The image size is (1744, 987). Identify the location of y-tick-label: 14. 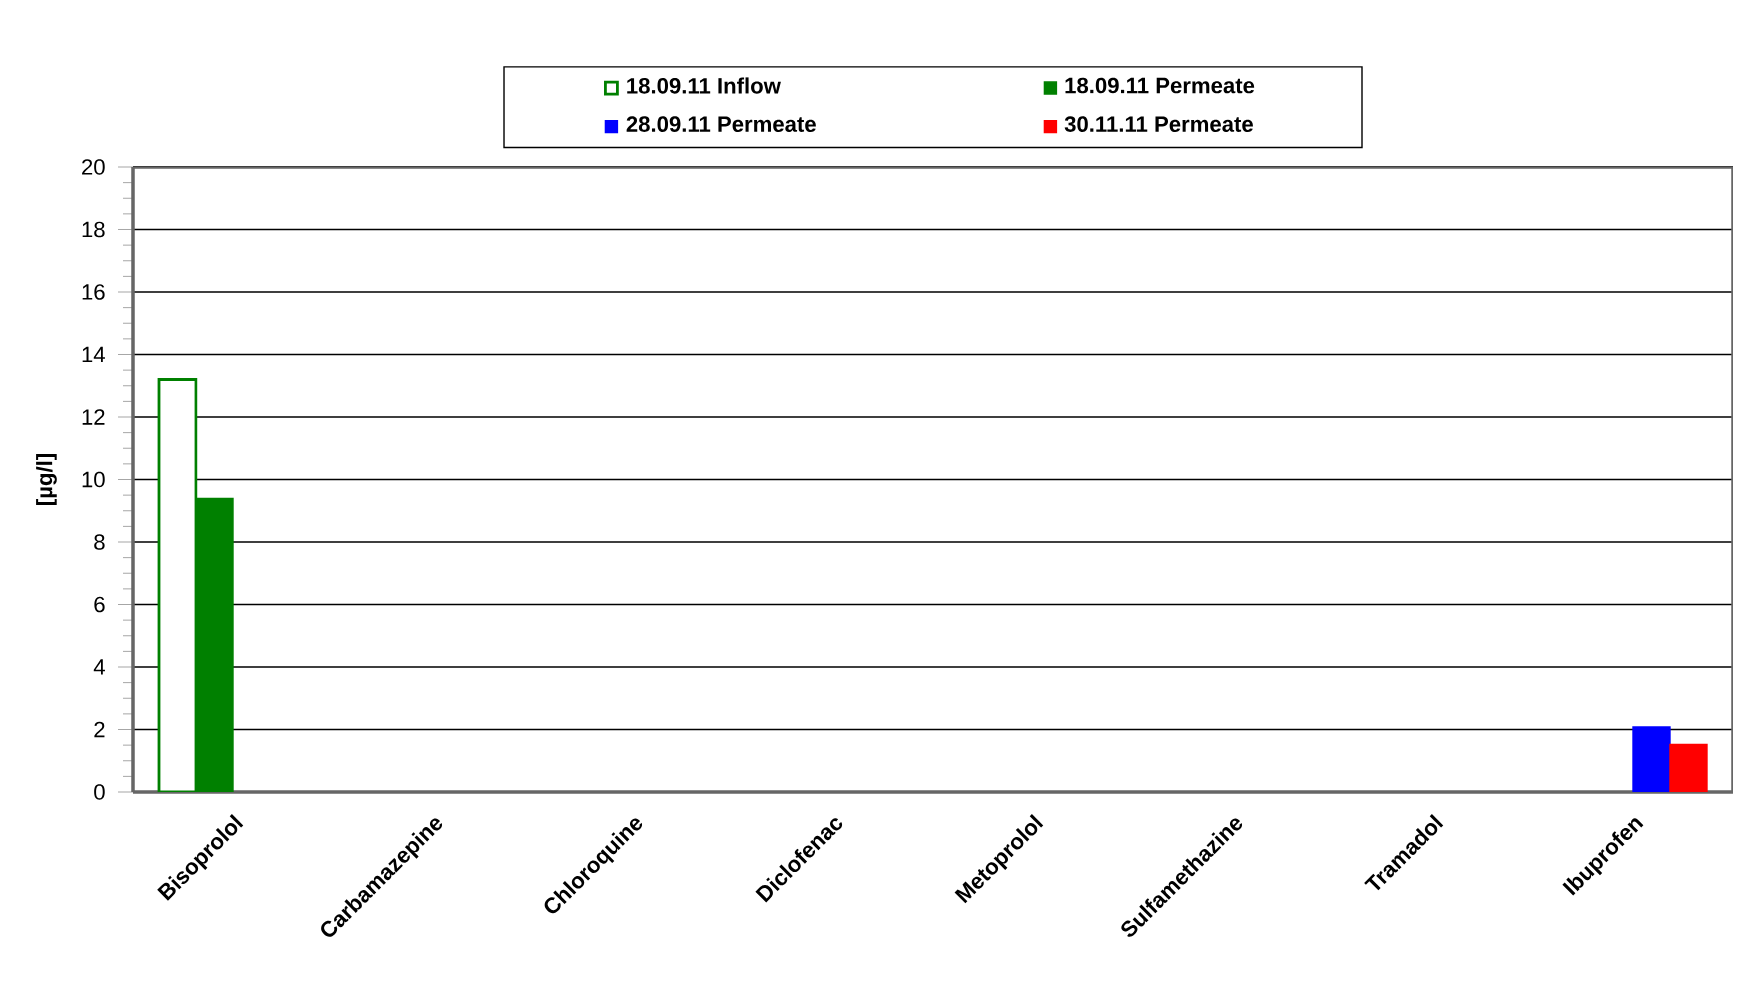
(93, 354).